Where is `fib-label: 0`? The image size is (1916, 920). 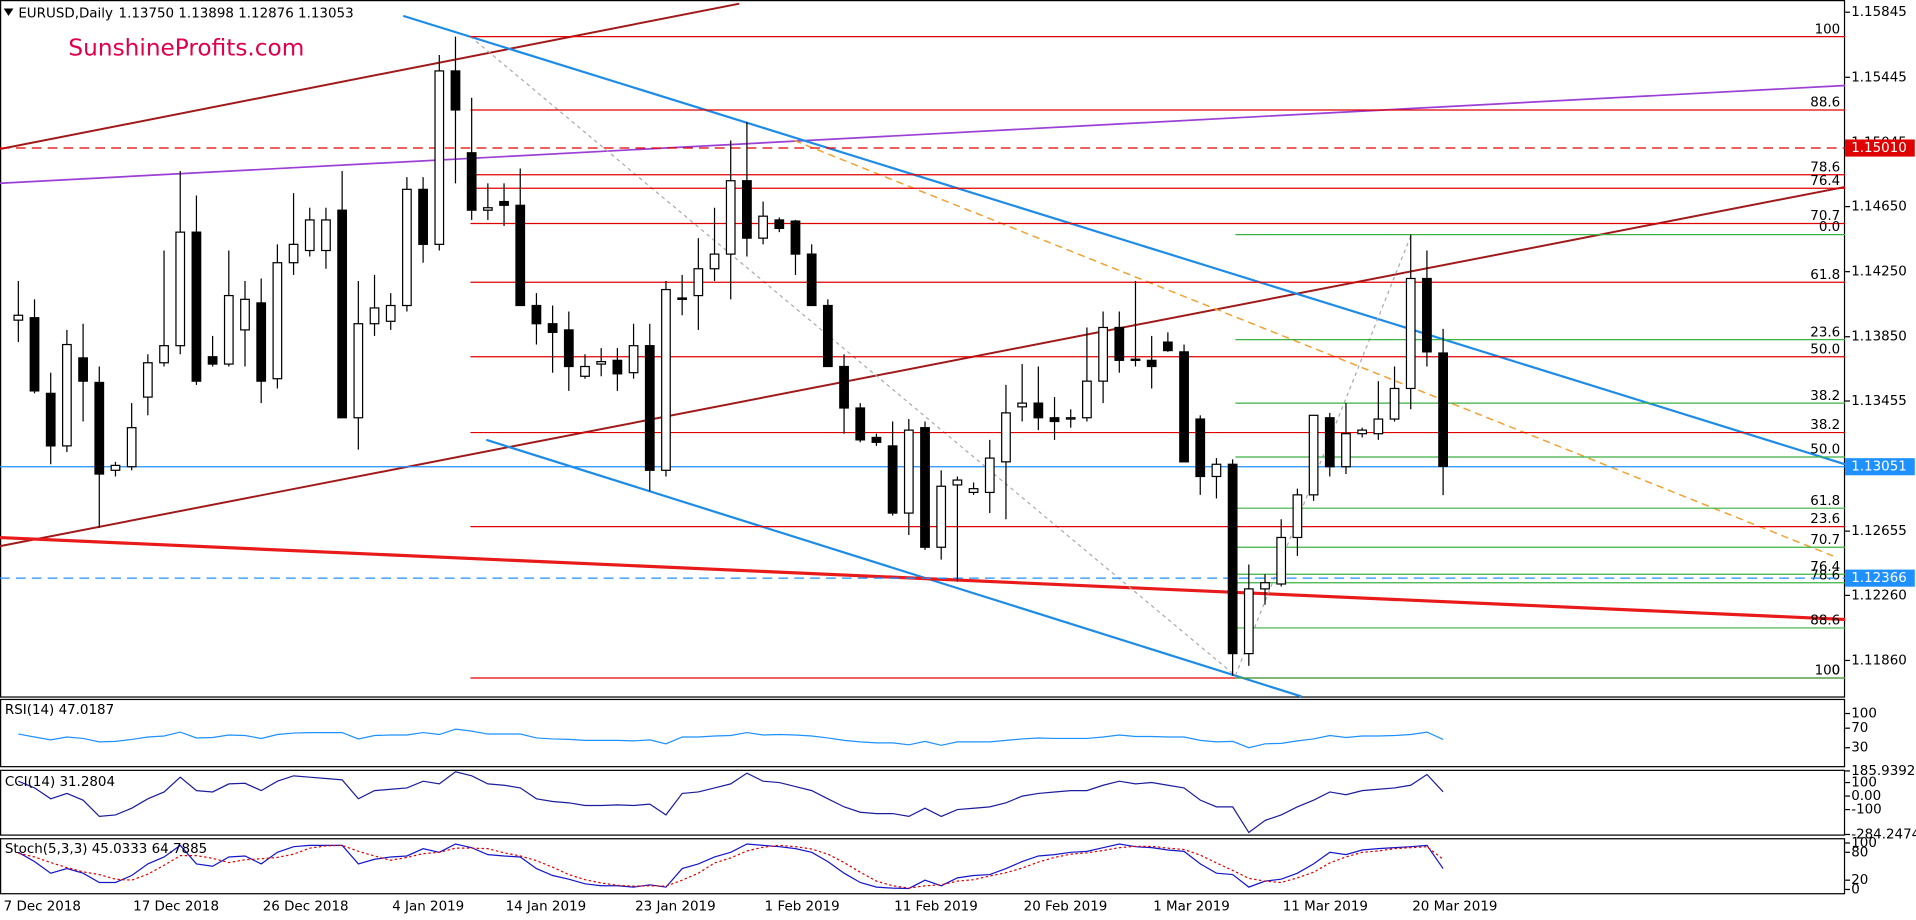 fib-label: 0 is located at coordinates (1836, 671).